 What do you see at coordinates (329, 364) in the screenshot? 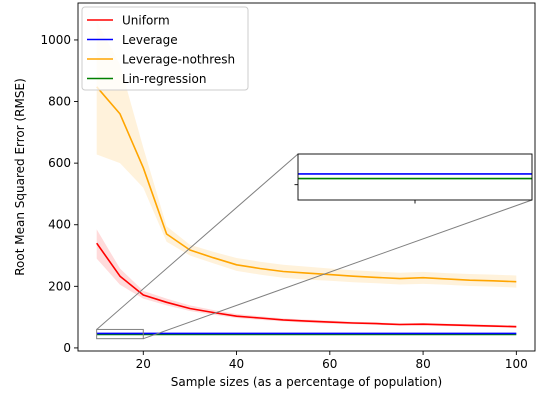
I see `x-tick-label: 60` at bounding box center [329, 364].